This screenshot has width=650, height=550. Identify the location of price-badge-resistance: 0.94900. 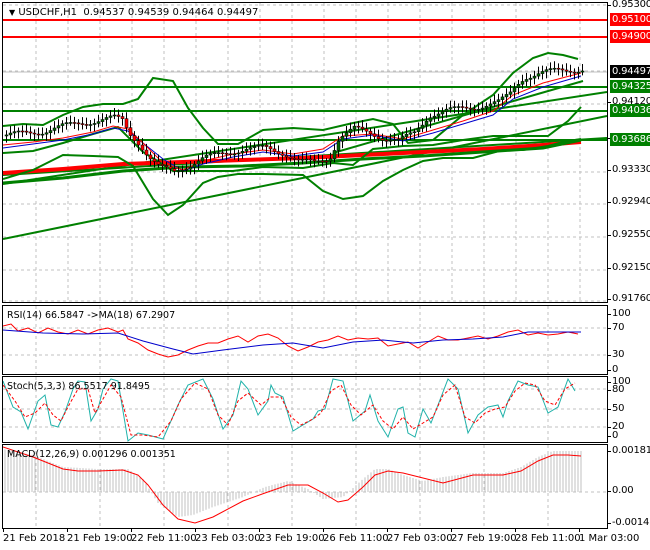
(630, 36).